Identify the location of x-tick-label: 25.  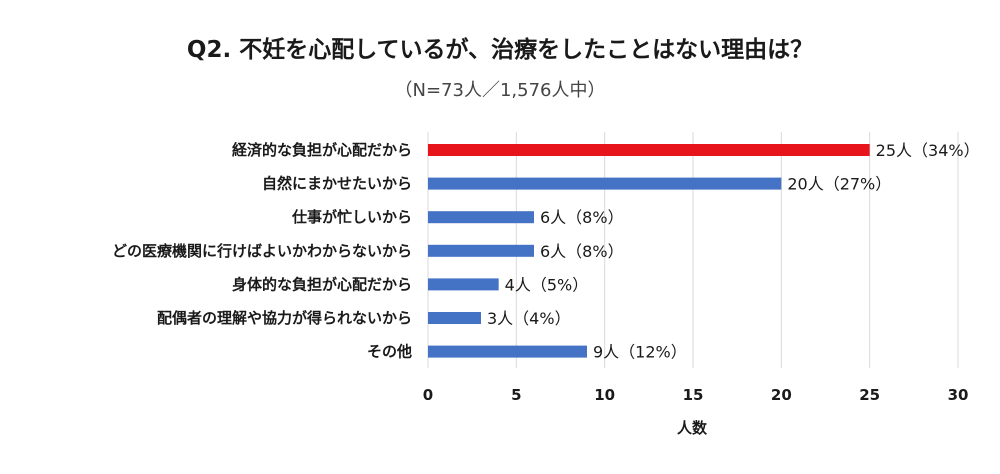
(869, 395).